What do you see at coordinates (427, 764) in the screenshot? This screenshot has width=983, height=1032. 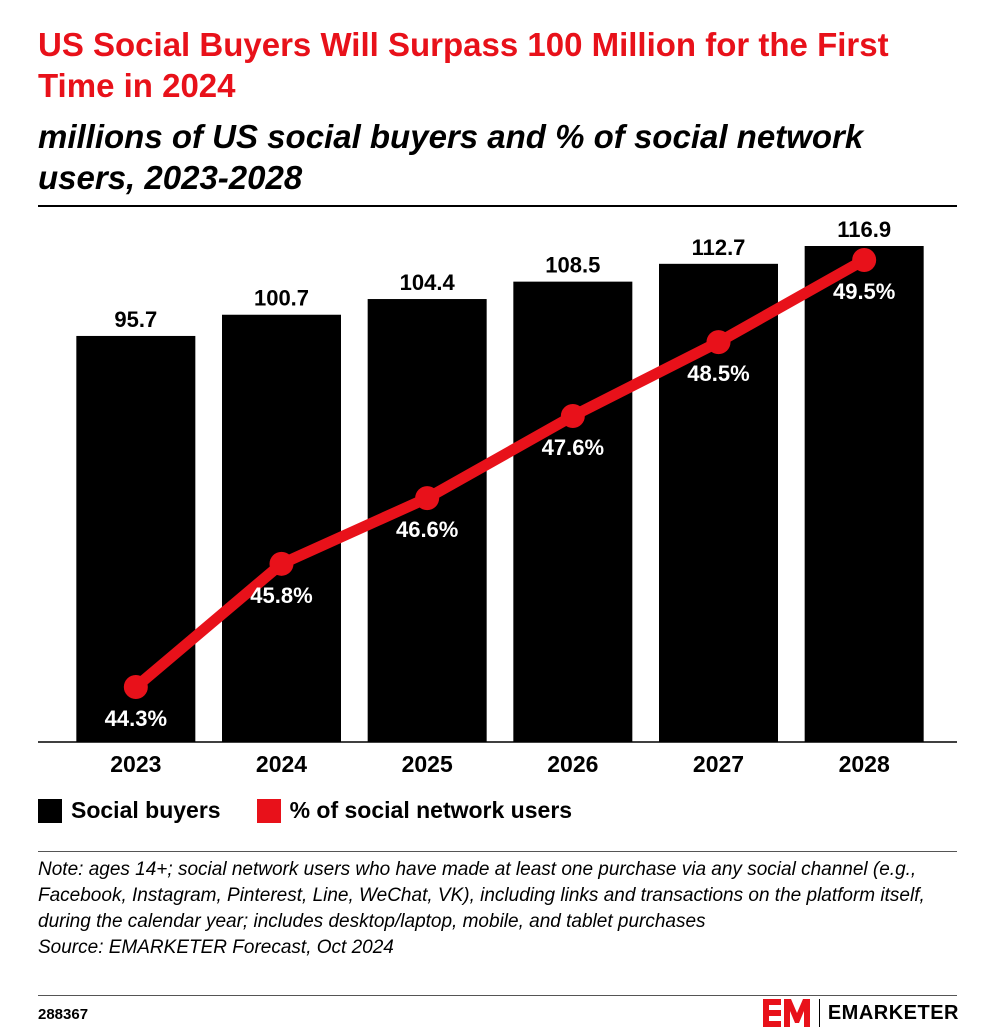 I see `x-tick-2025: 2025` at bounding box center [427, 764].